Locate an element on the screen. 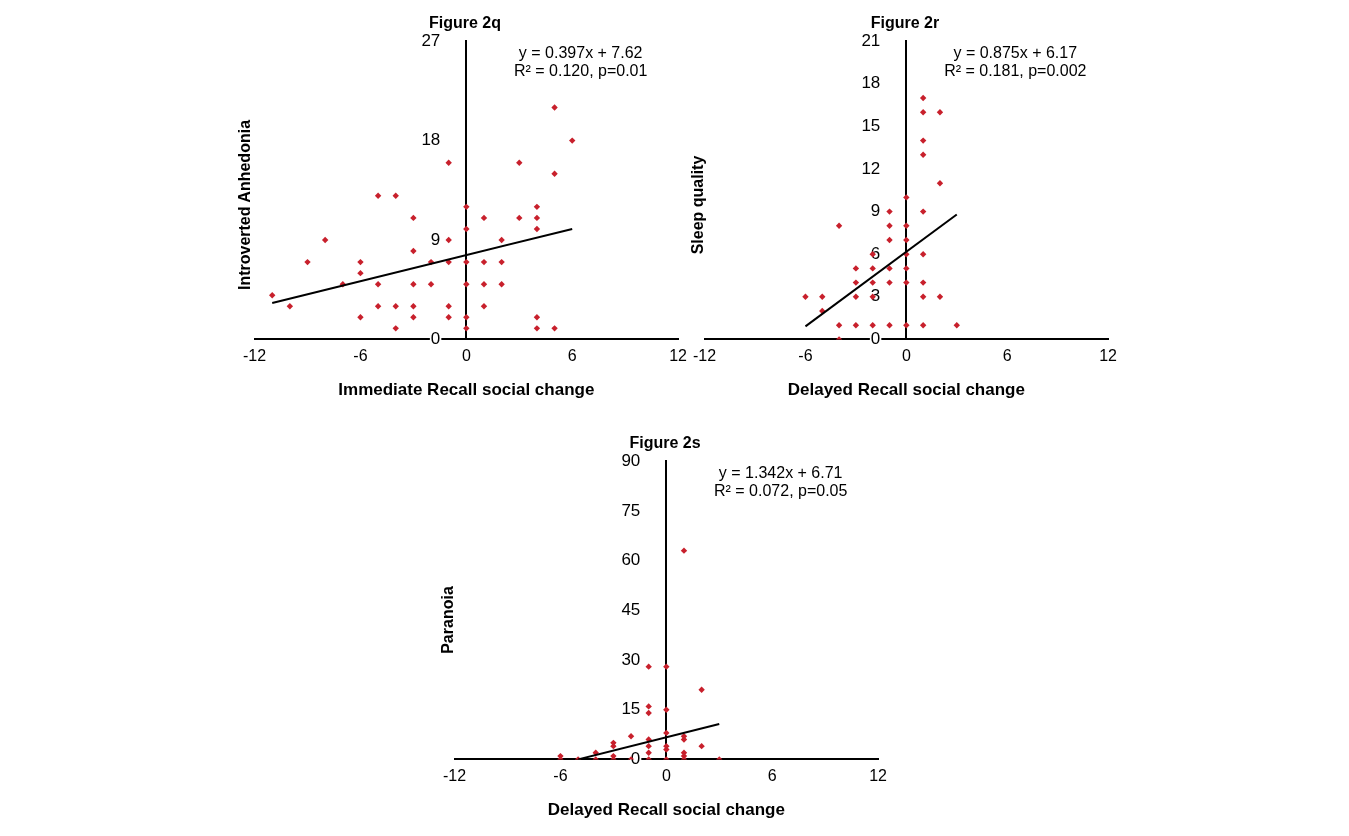  x-axis-title: Immediate Recall social change is located at coordinates (466, 390).